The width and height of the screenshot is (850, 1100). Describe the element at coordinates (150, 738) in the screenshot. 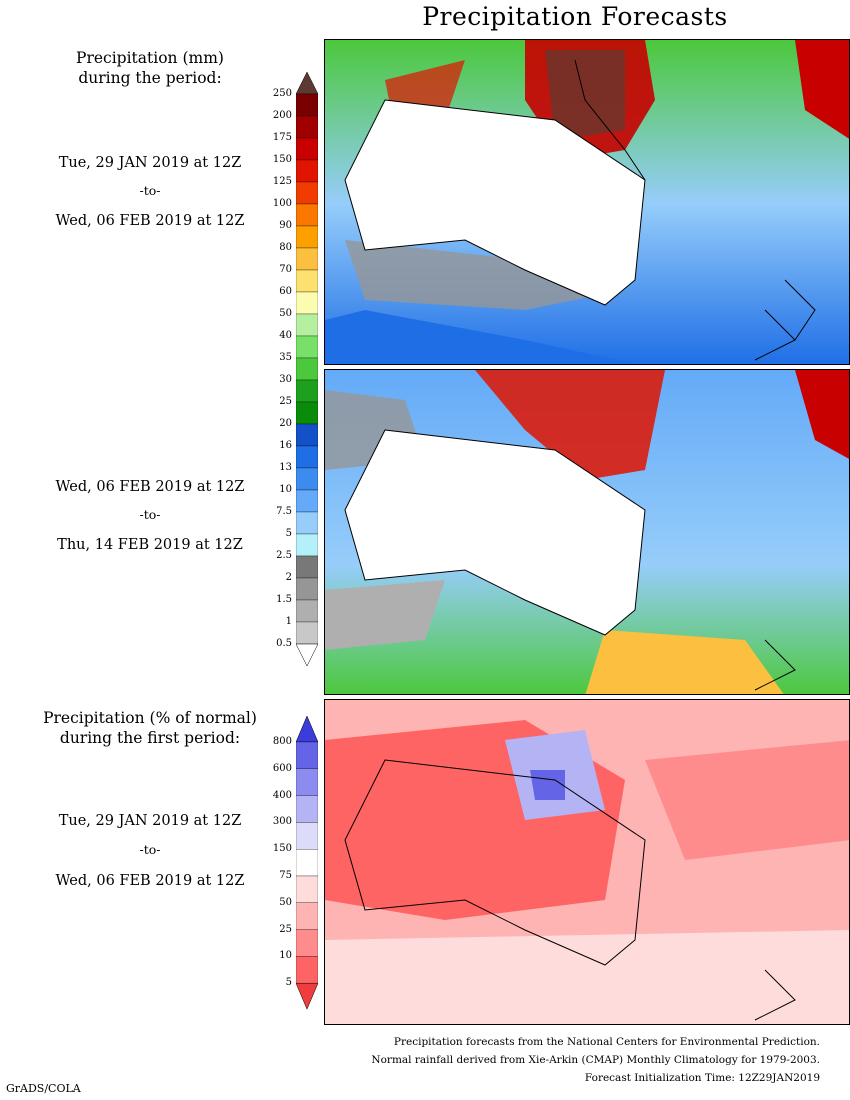

I see `pct-heading-line2: during the first period:` at that location.